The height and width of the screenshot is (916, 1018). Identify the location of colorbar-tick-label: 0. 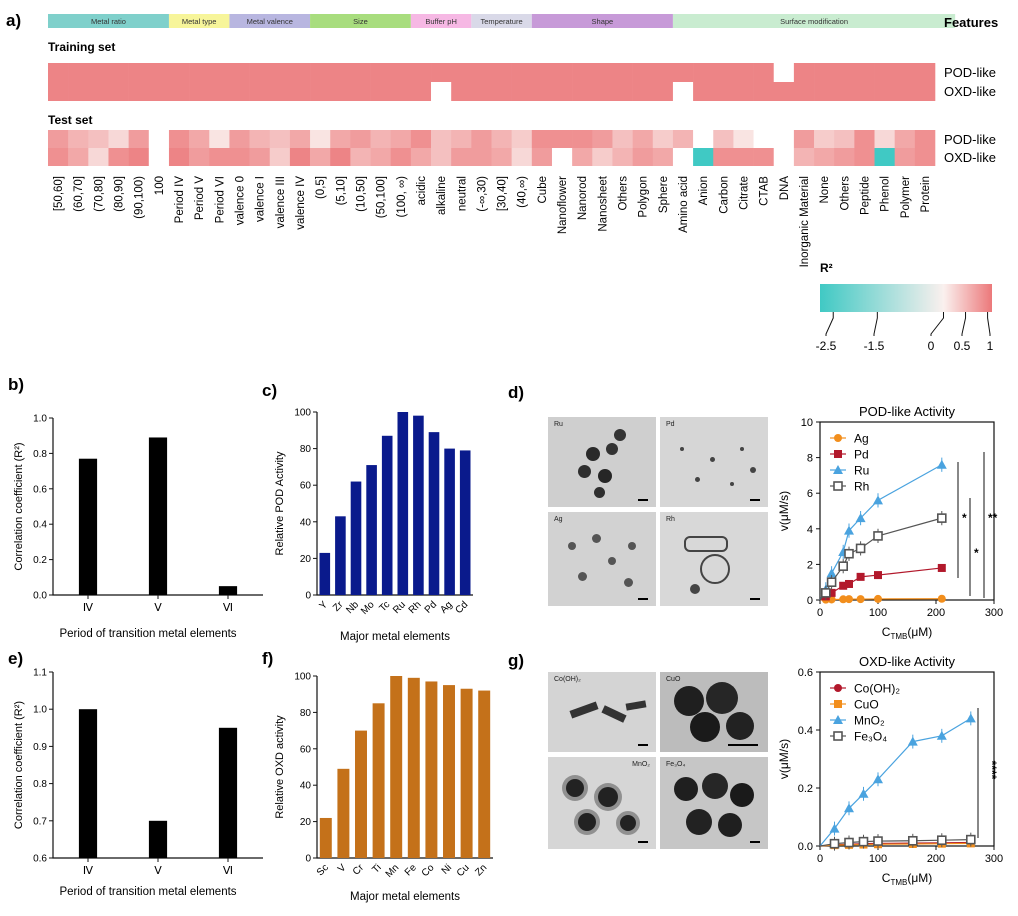
(931, 346).